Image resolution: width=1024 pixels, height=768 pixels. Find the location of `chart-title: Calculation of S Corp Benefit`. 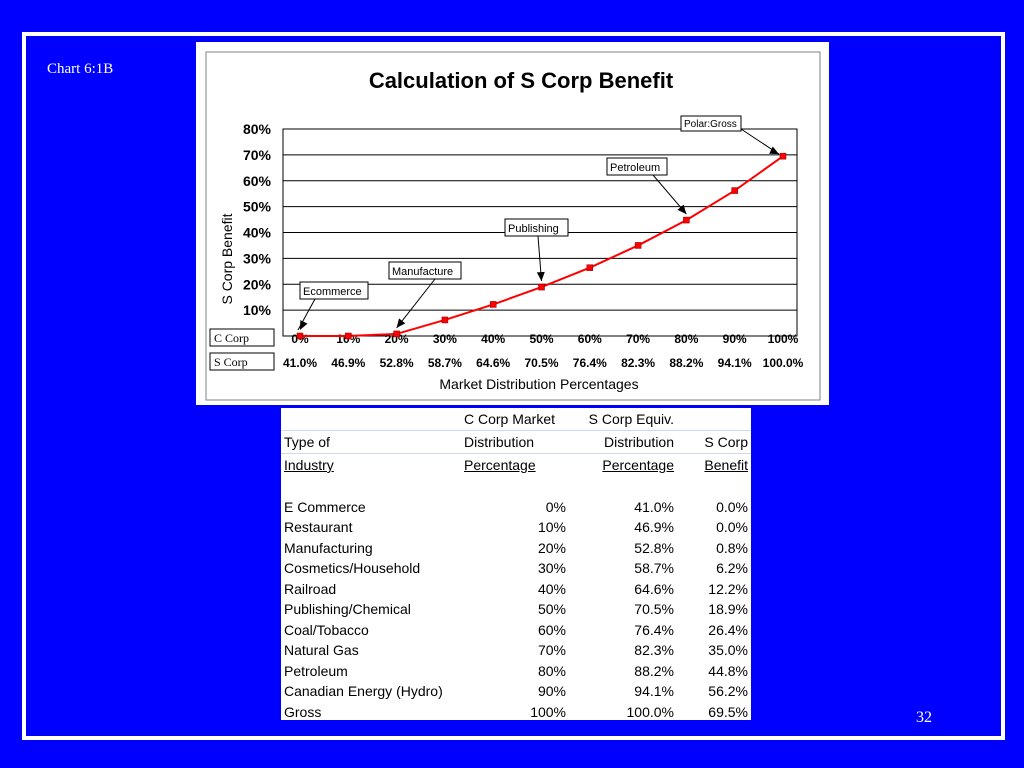

chart-title: Calculation of S Corp Benefit is located at coordinates (521, 80).